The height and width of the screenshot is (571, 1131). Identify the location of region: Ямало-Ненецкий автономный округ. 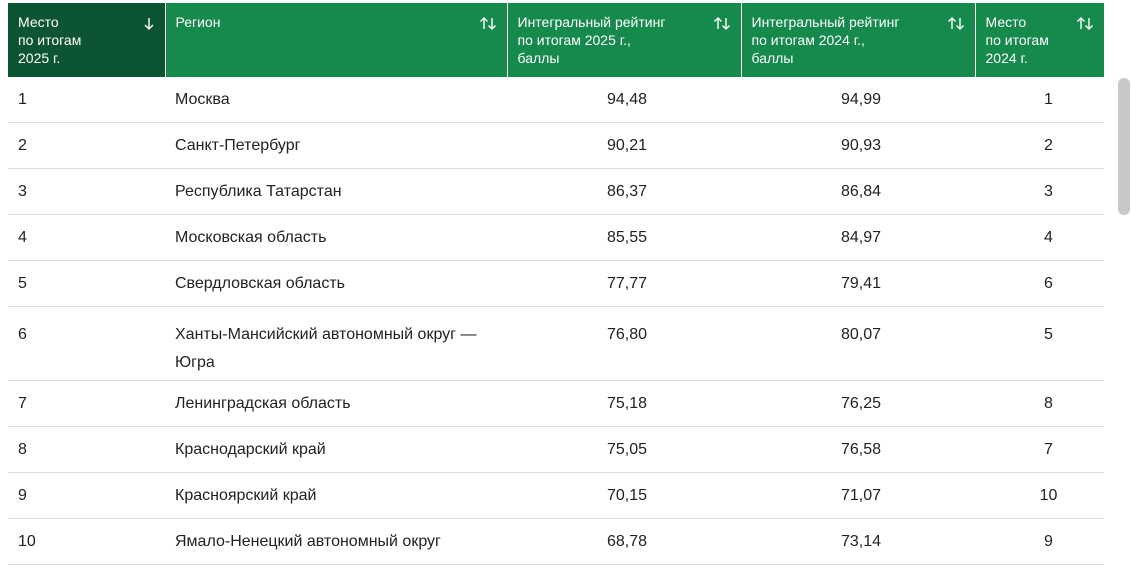
(308, 541).